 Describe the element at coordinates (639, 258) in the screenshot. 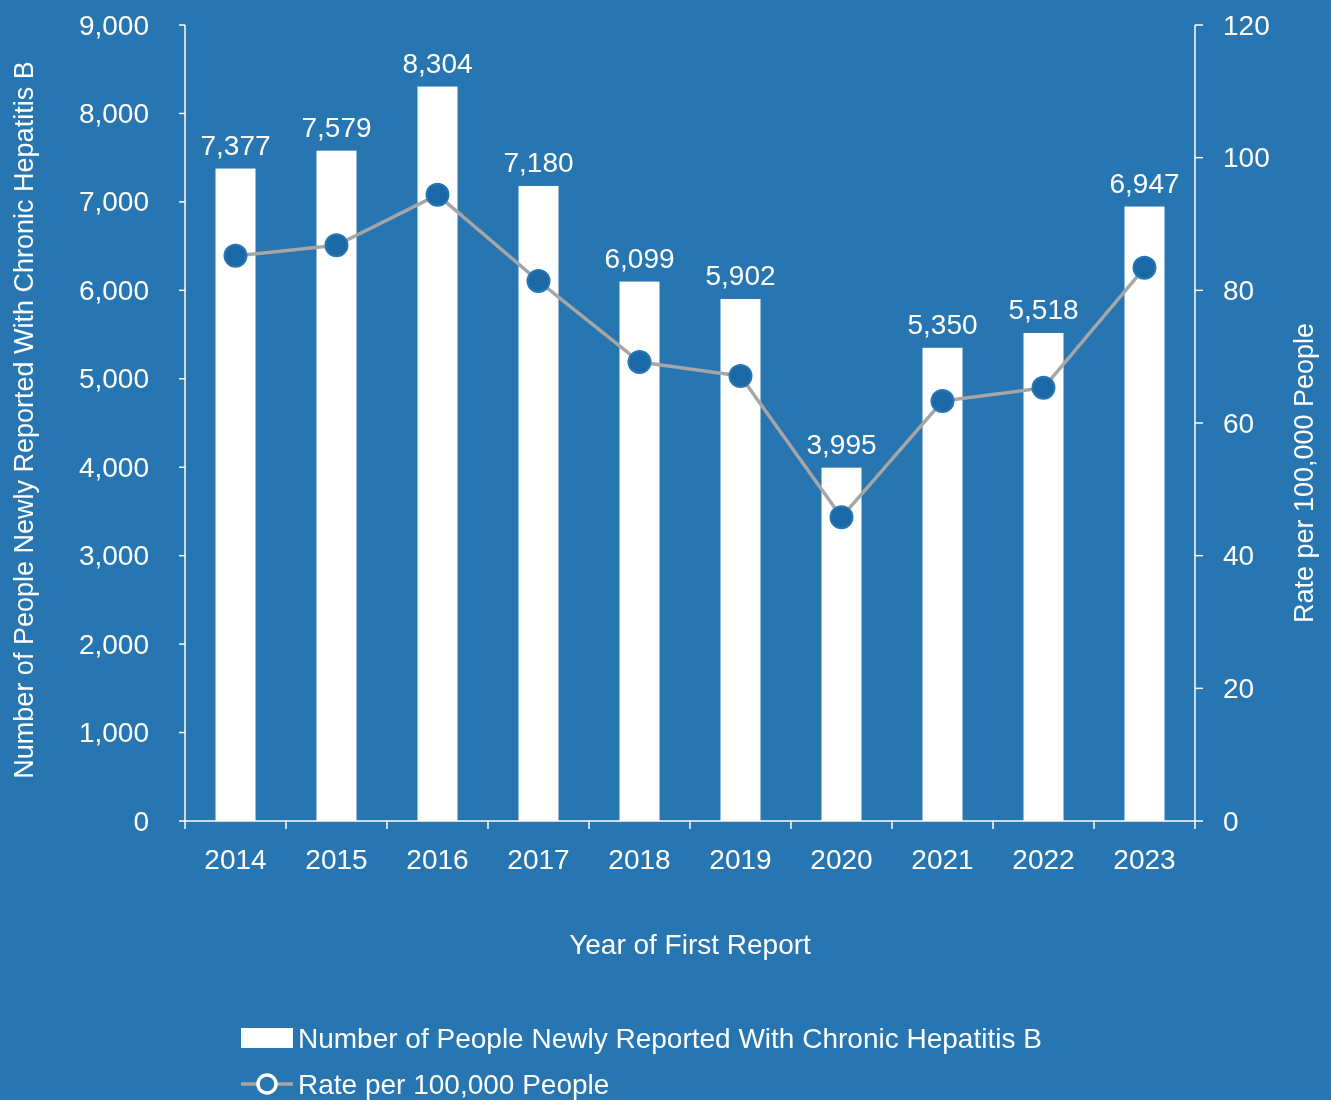

I see `data-label: 6,099` at that location.